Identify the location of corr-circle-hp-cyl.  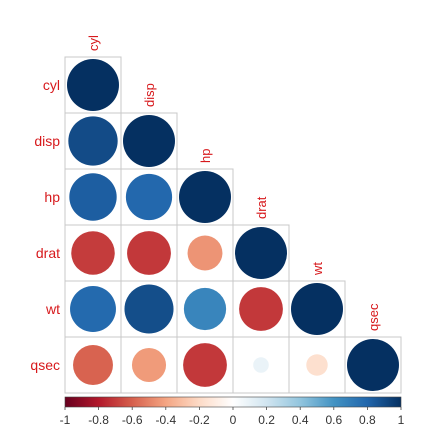
(93, 197).